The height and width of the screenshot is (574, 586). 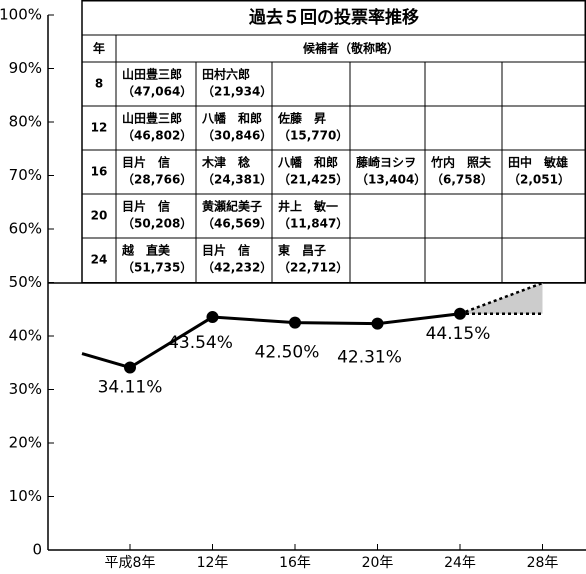 What do you see at coordinates (313, 179) in the screenshot?
I see `candidate-votes: （21,425）` at bounding box center [313, 179].